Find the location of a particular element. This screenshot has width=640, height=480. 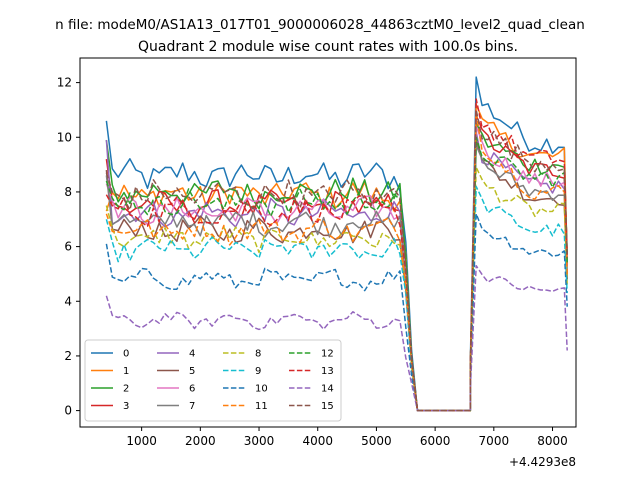

legend-label-10: 10 is located at coordinates (261, 389).